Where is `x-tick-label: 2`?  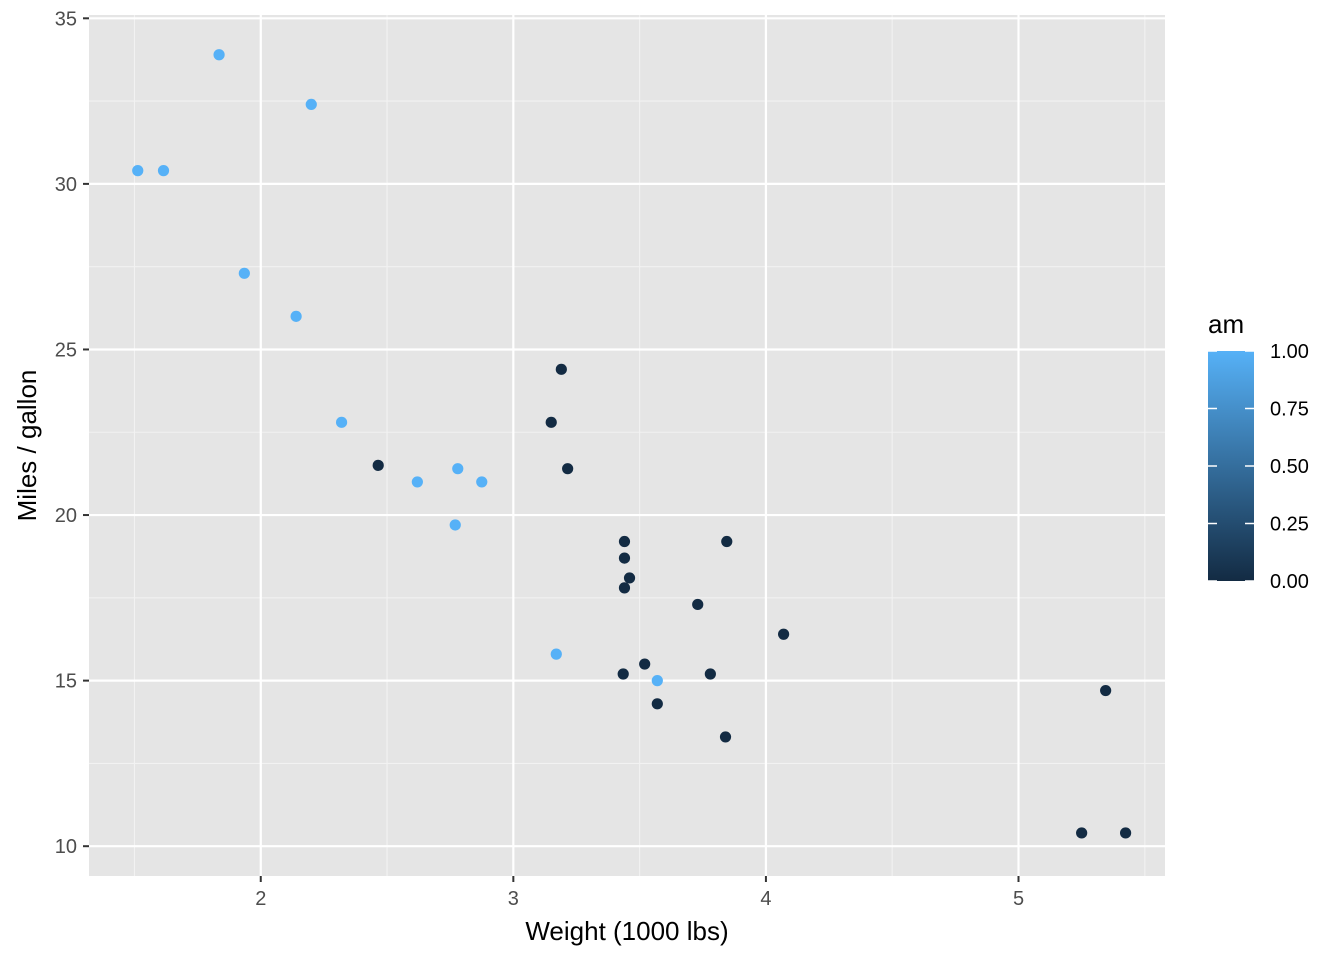
x-tick-label: 2 is located at coordinates (260, 899).